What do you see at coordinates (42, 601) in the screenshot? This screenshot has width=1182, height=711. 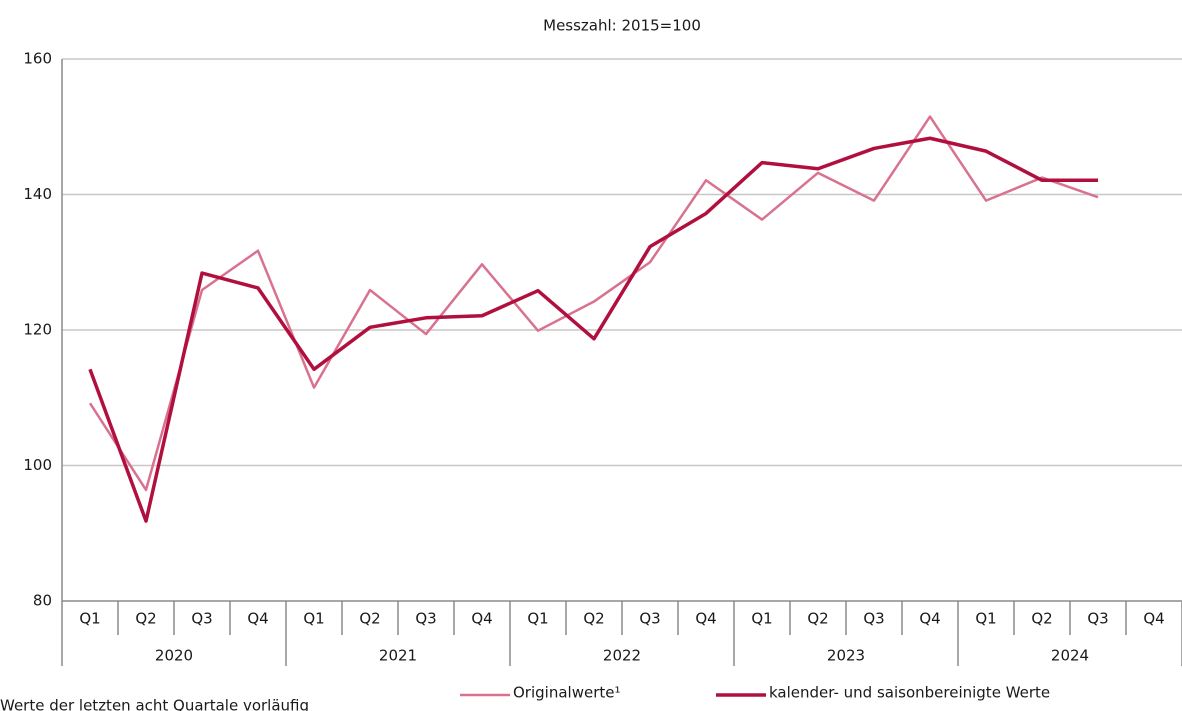 I see `y-tick-label: 80` at bounding box center [42, 601].